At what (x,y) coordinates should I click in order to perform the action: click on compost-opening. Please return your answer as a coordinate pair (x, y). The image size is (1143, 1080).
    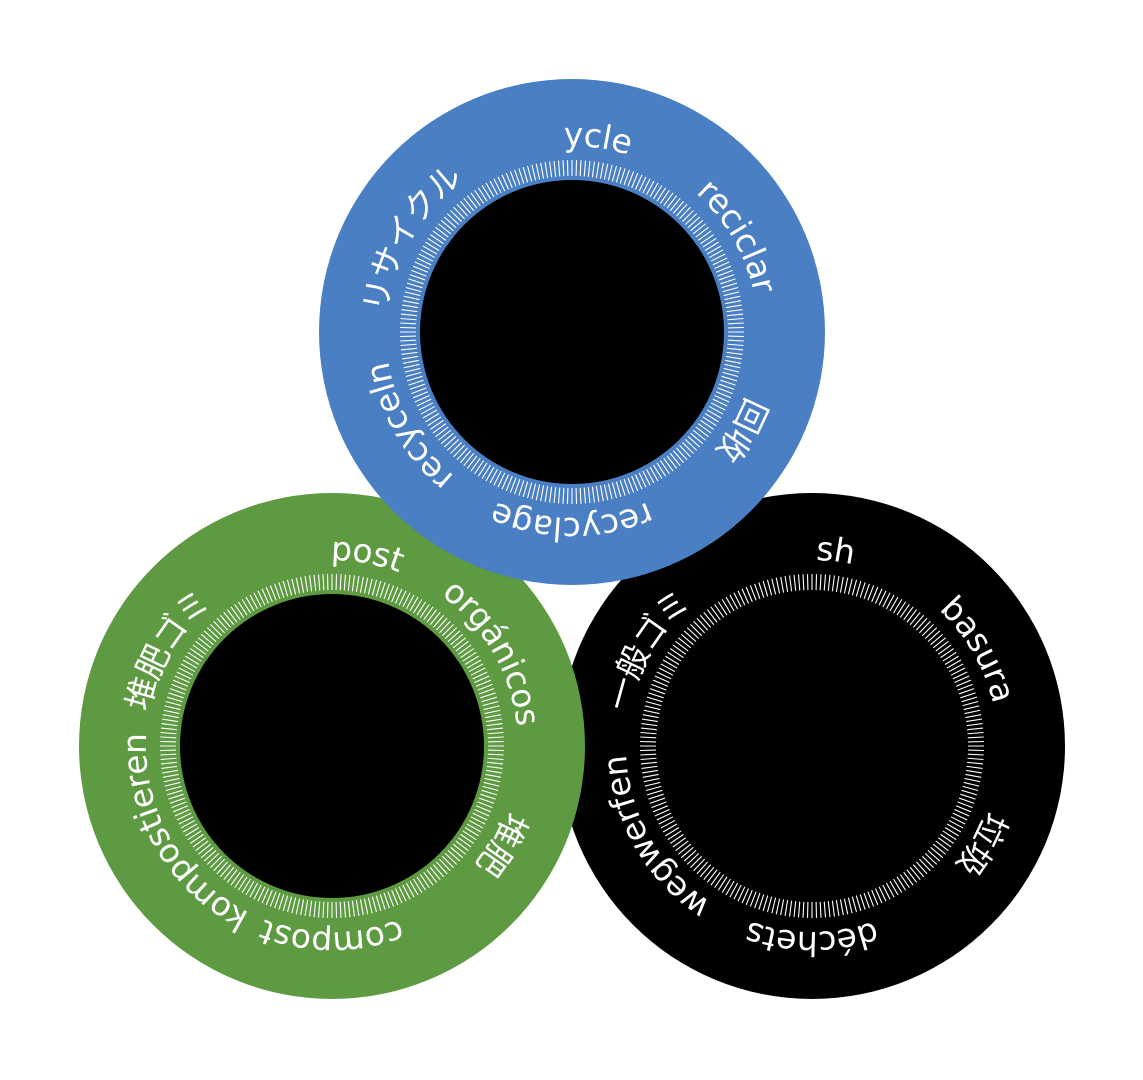
    Looking at the image, I should click on (332, 746).